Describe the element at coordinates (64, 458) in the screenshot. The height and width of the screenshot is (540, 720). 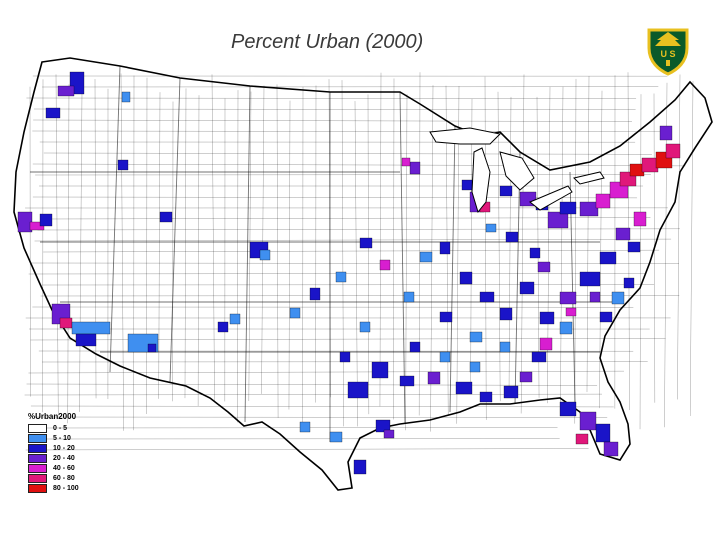
I see `legend-label: 20 - 40` at that location.